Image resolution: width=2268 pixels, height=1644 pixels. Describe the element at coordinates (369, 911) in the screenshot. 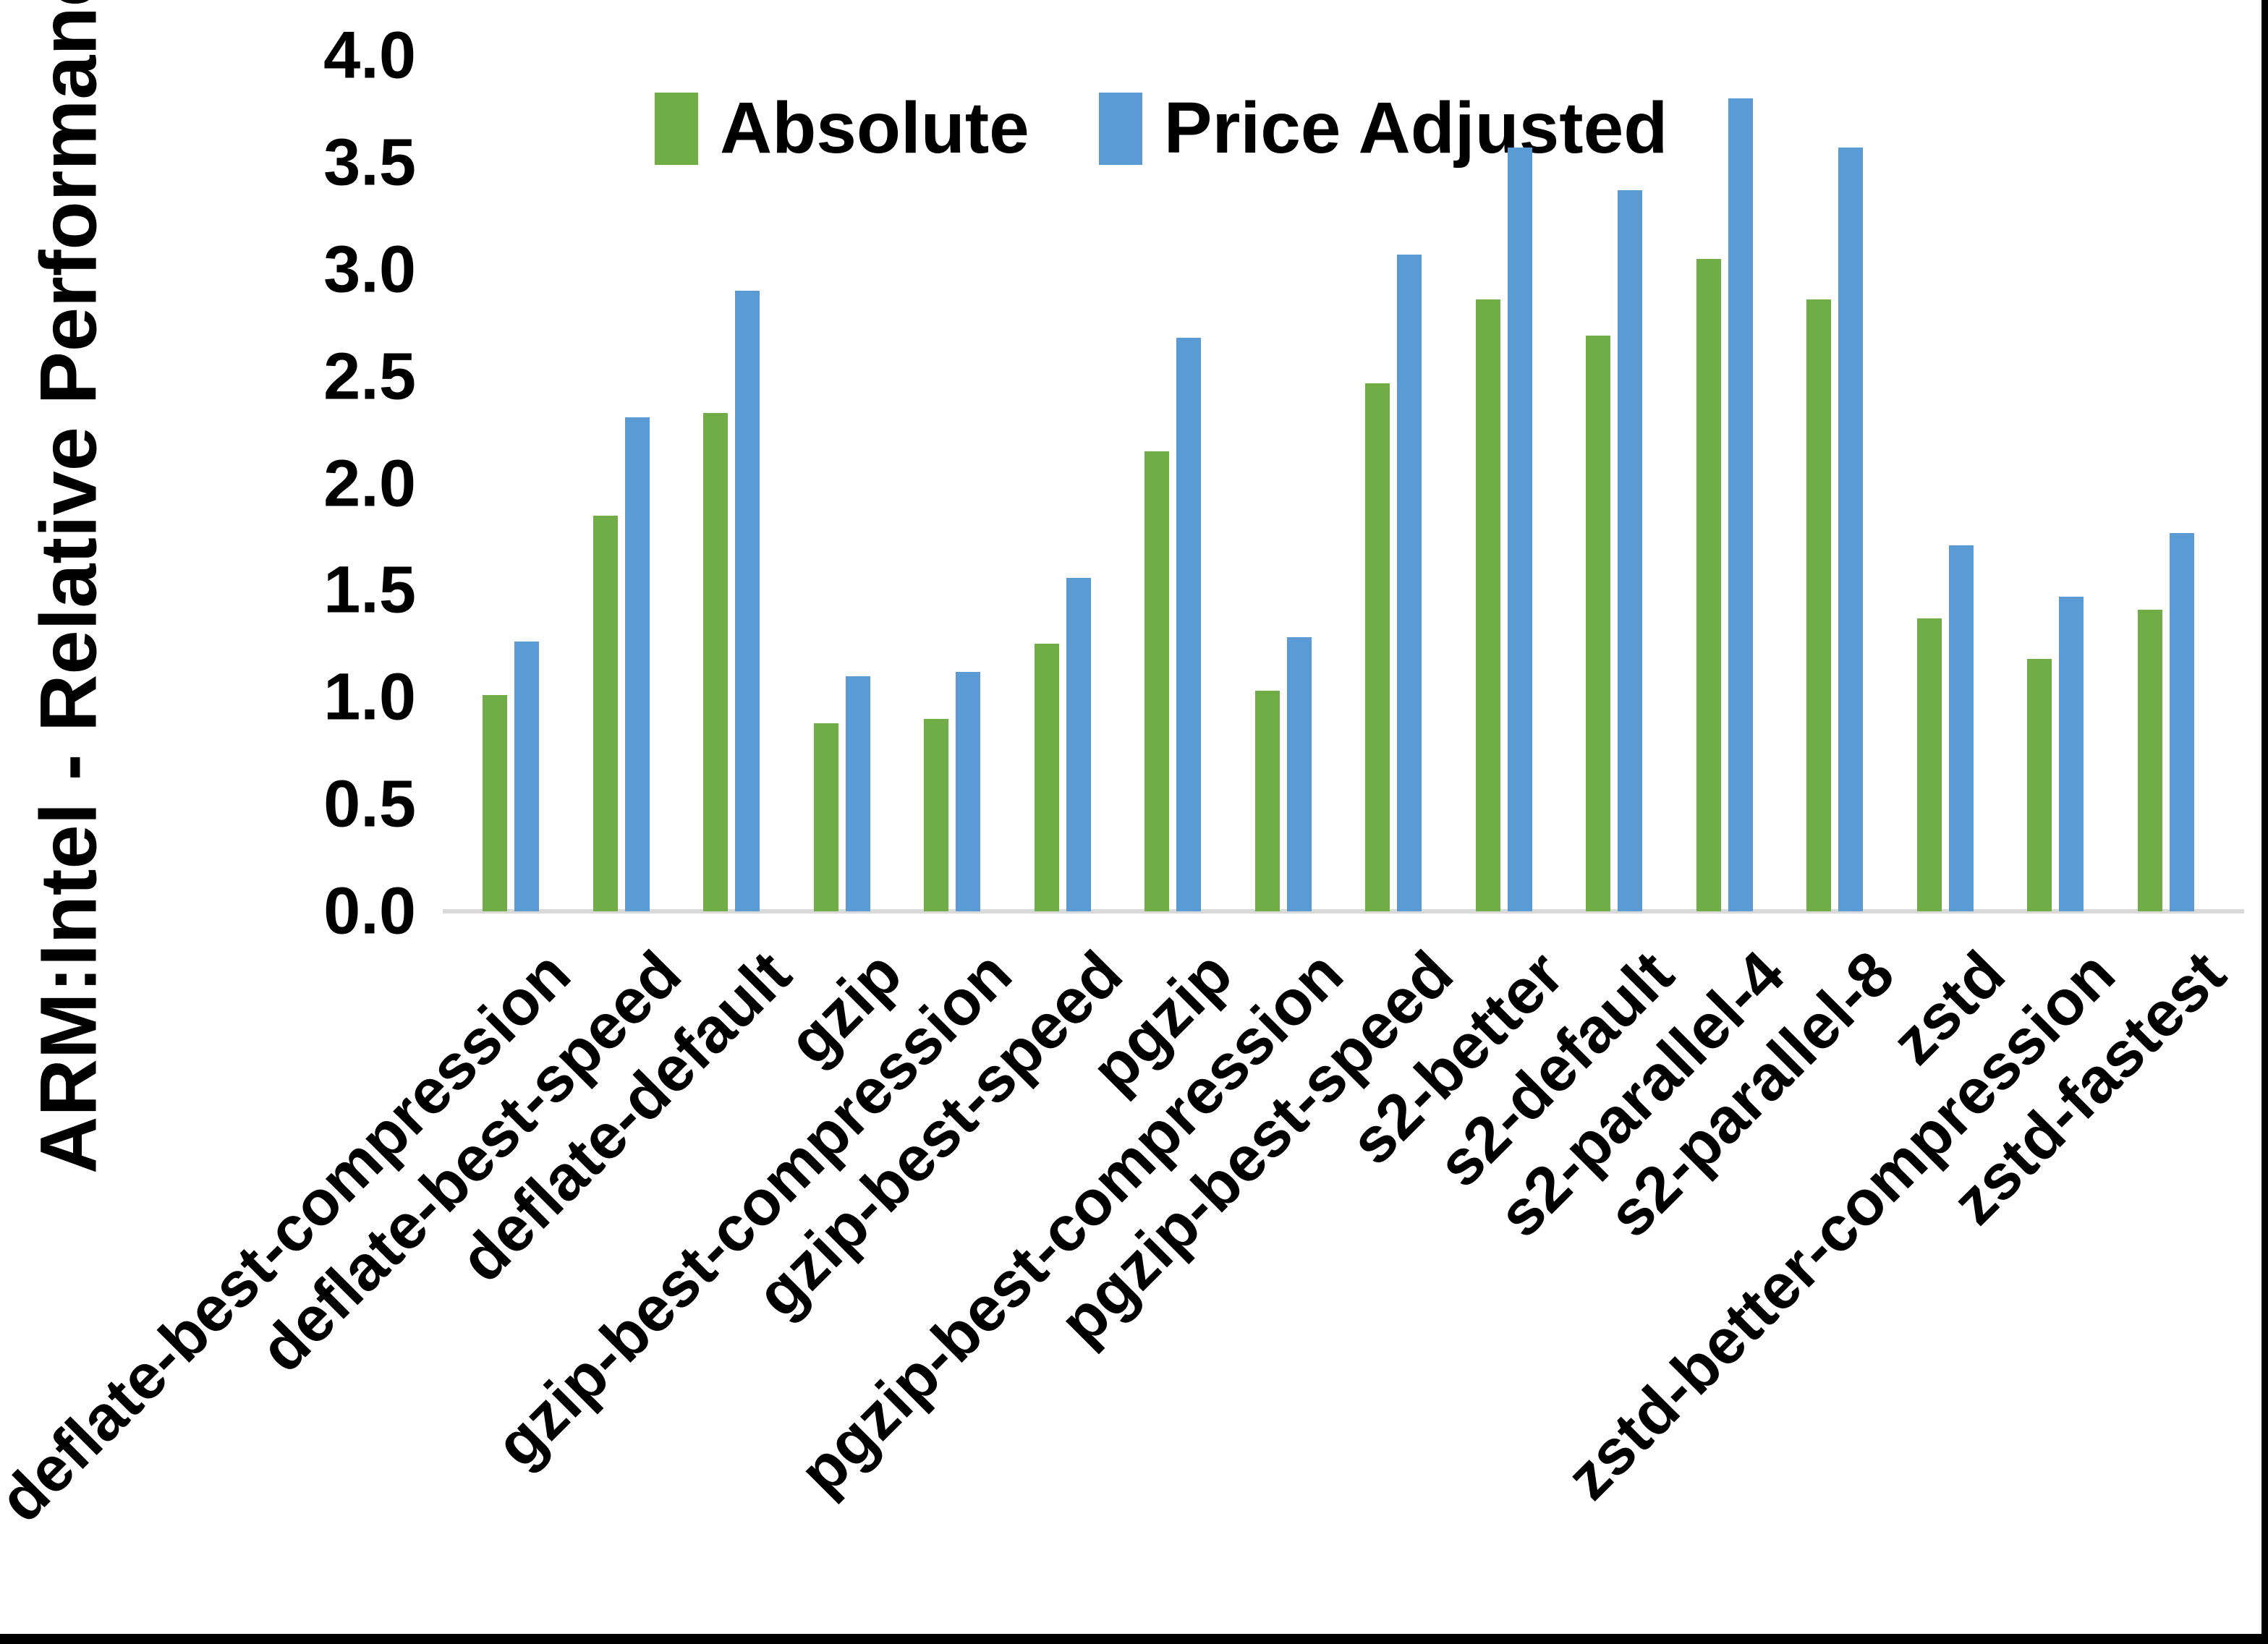

I see `y-tick-label: 0.0` at that location.